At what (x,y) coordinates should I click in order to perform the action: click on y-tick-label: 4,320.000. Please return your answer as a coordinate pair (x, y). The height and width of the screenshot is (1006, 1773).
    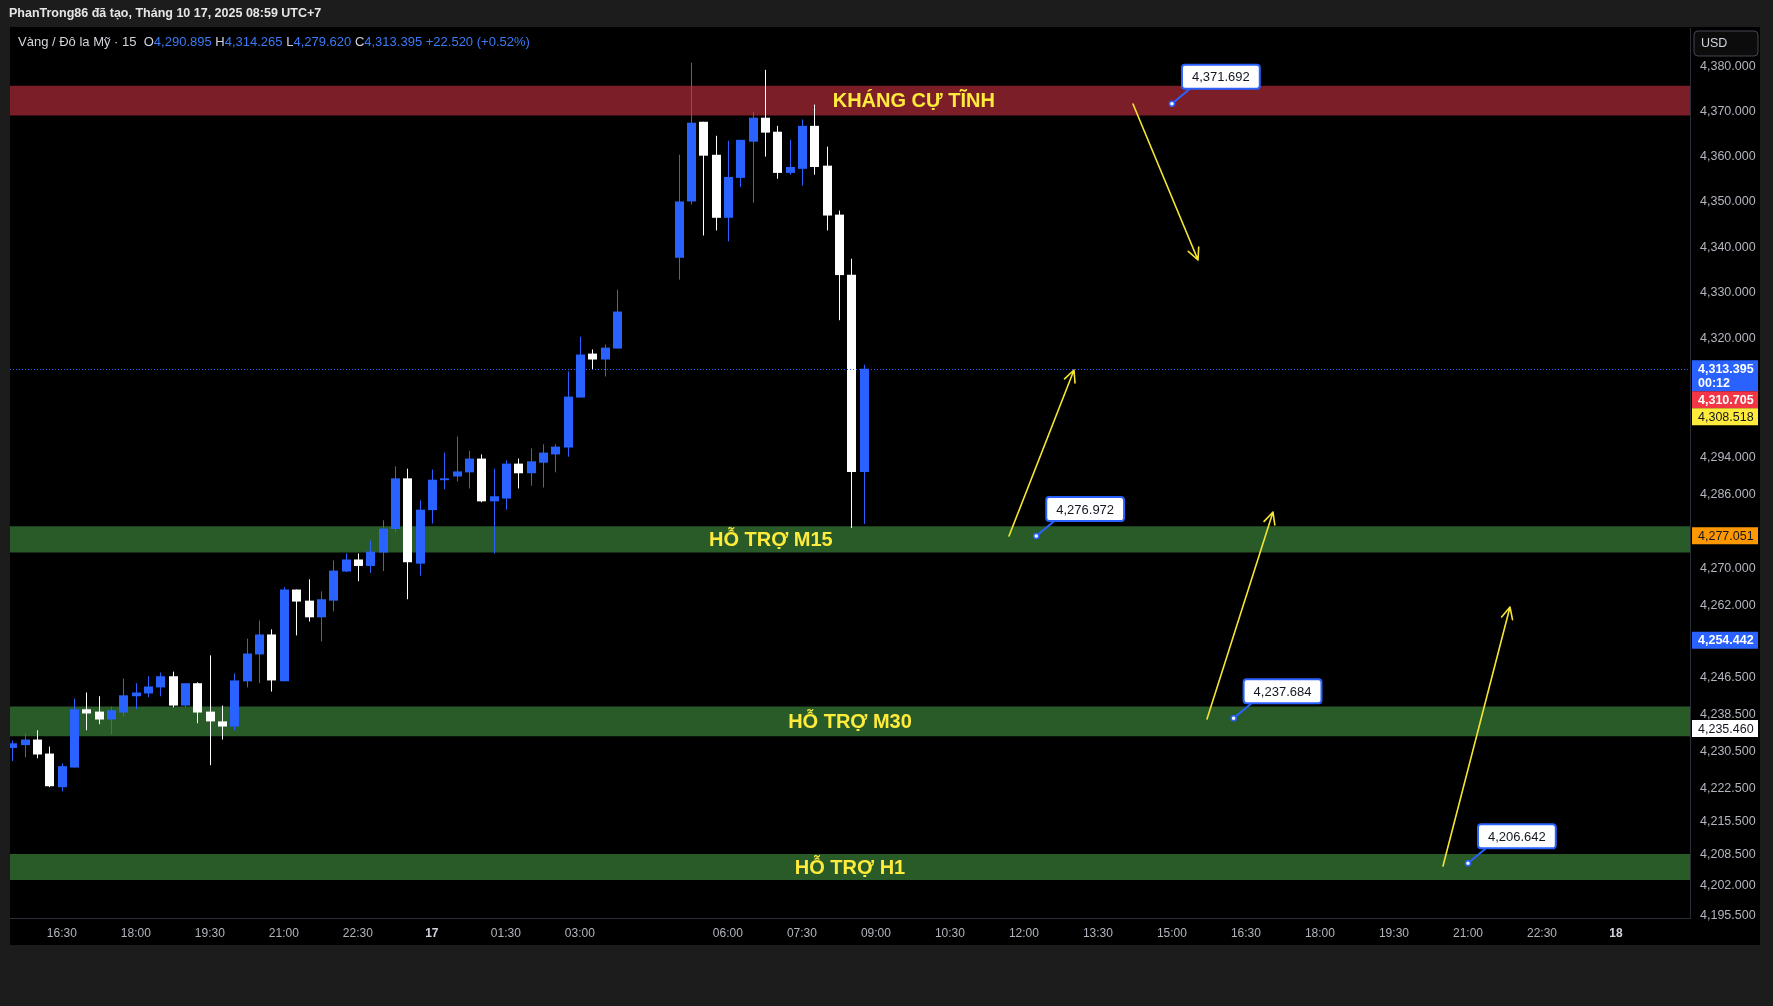
    Looking at the image, I should click on (1728, 337).